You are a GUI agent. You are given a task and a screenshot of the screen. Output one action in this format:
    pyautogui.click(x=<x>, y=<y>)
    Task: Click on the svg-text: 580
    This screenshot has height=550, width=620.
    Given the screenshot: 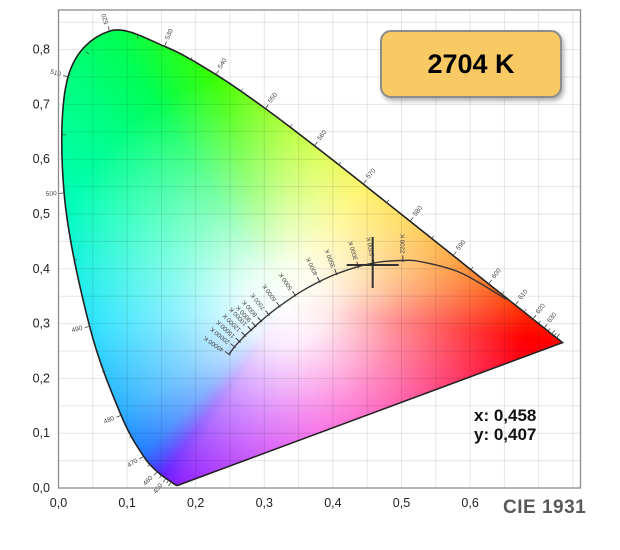 What is the action you would take?
    pyautogui.click(x=418, y=211)
    